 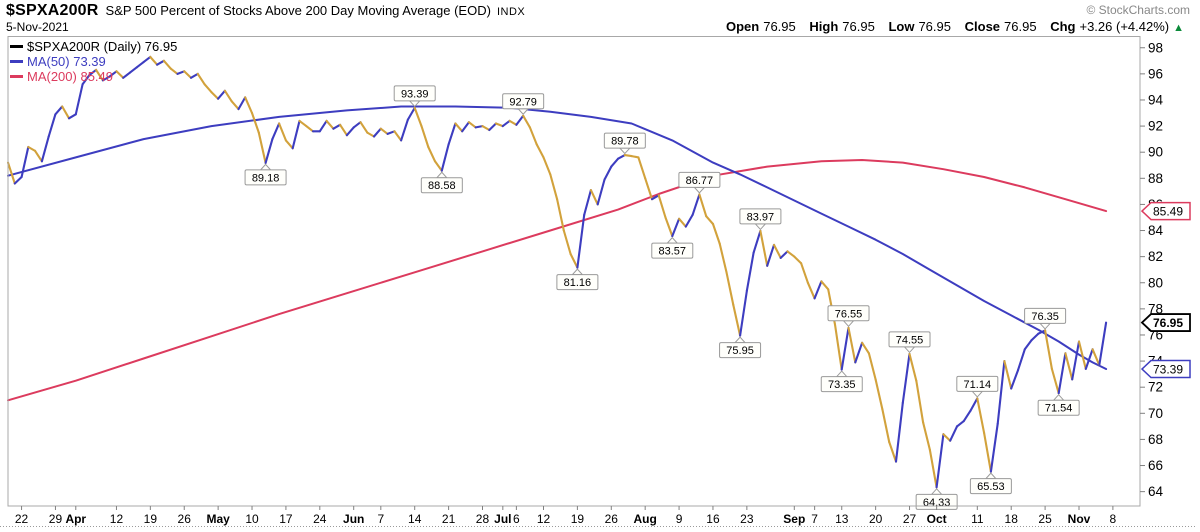 What do you see at coordinates (1155, 73) in the screenshot?
I see `svg-text: 96` at bounding box center [1155, 73].